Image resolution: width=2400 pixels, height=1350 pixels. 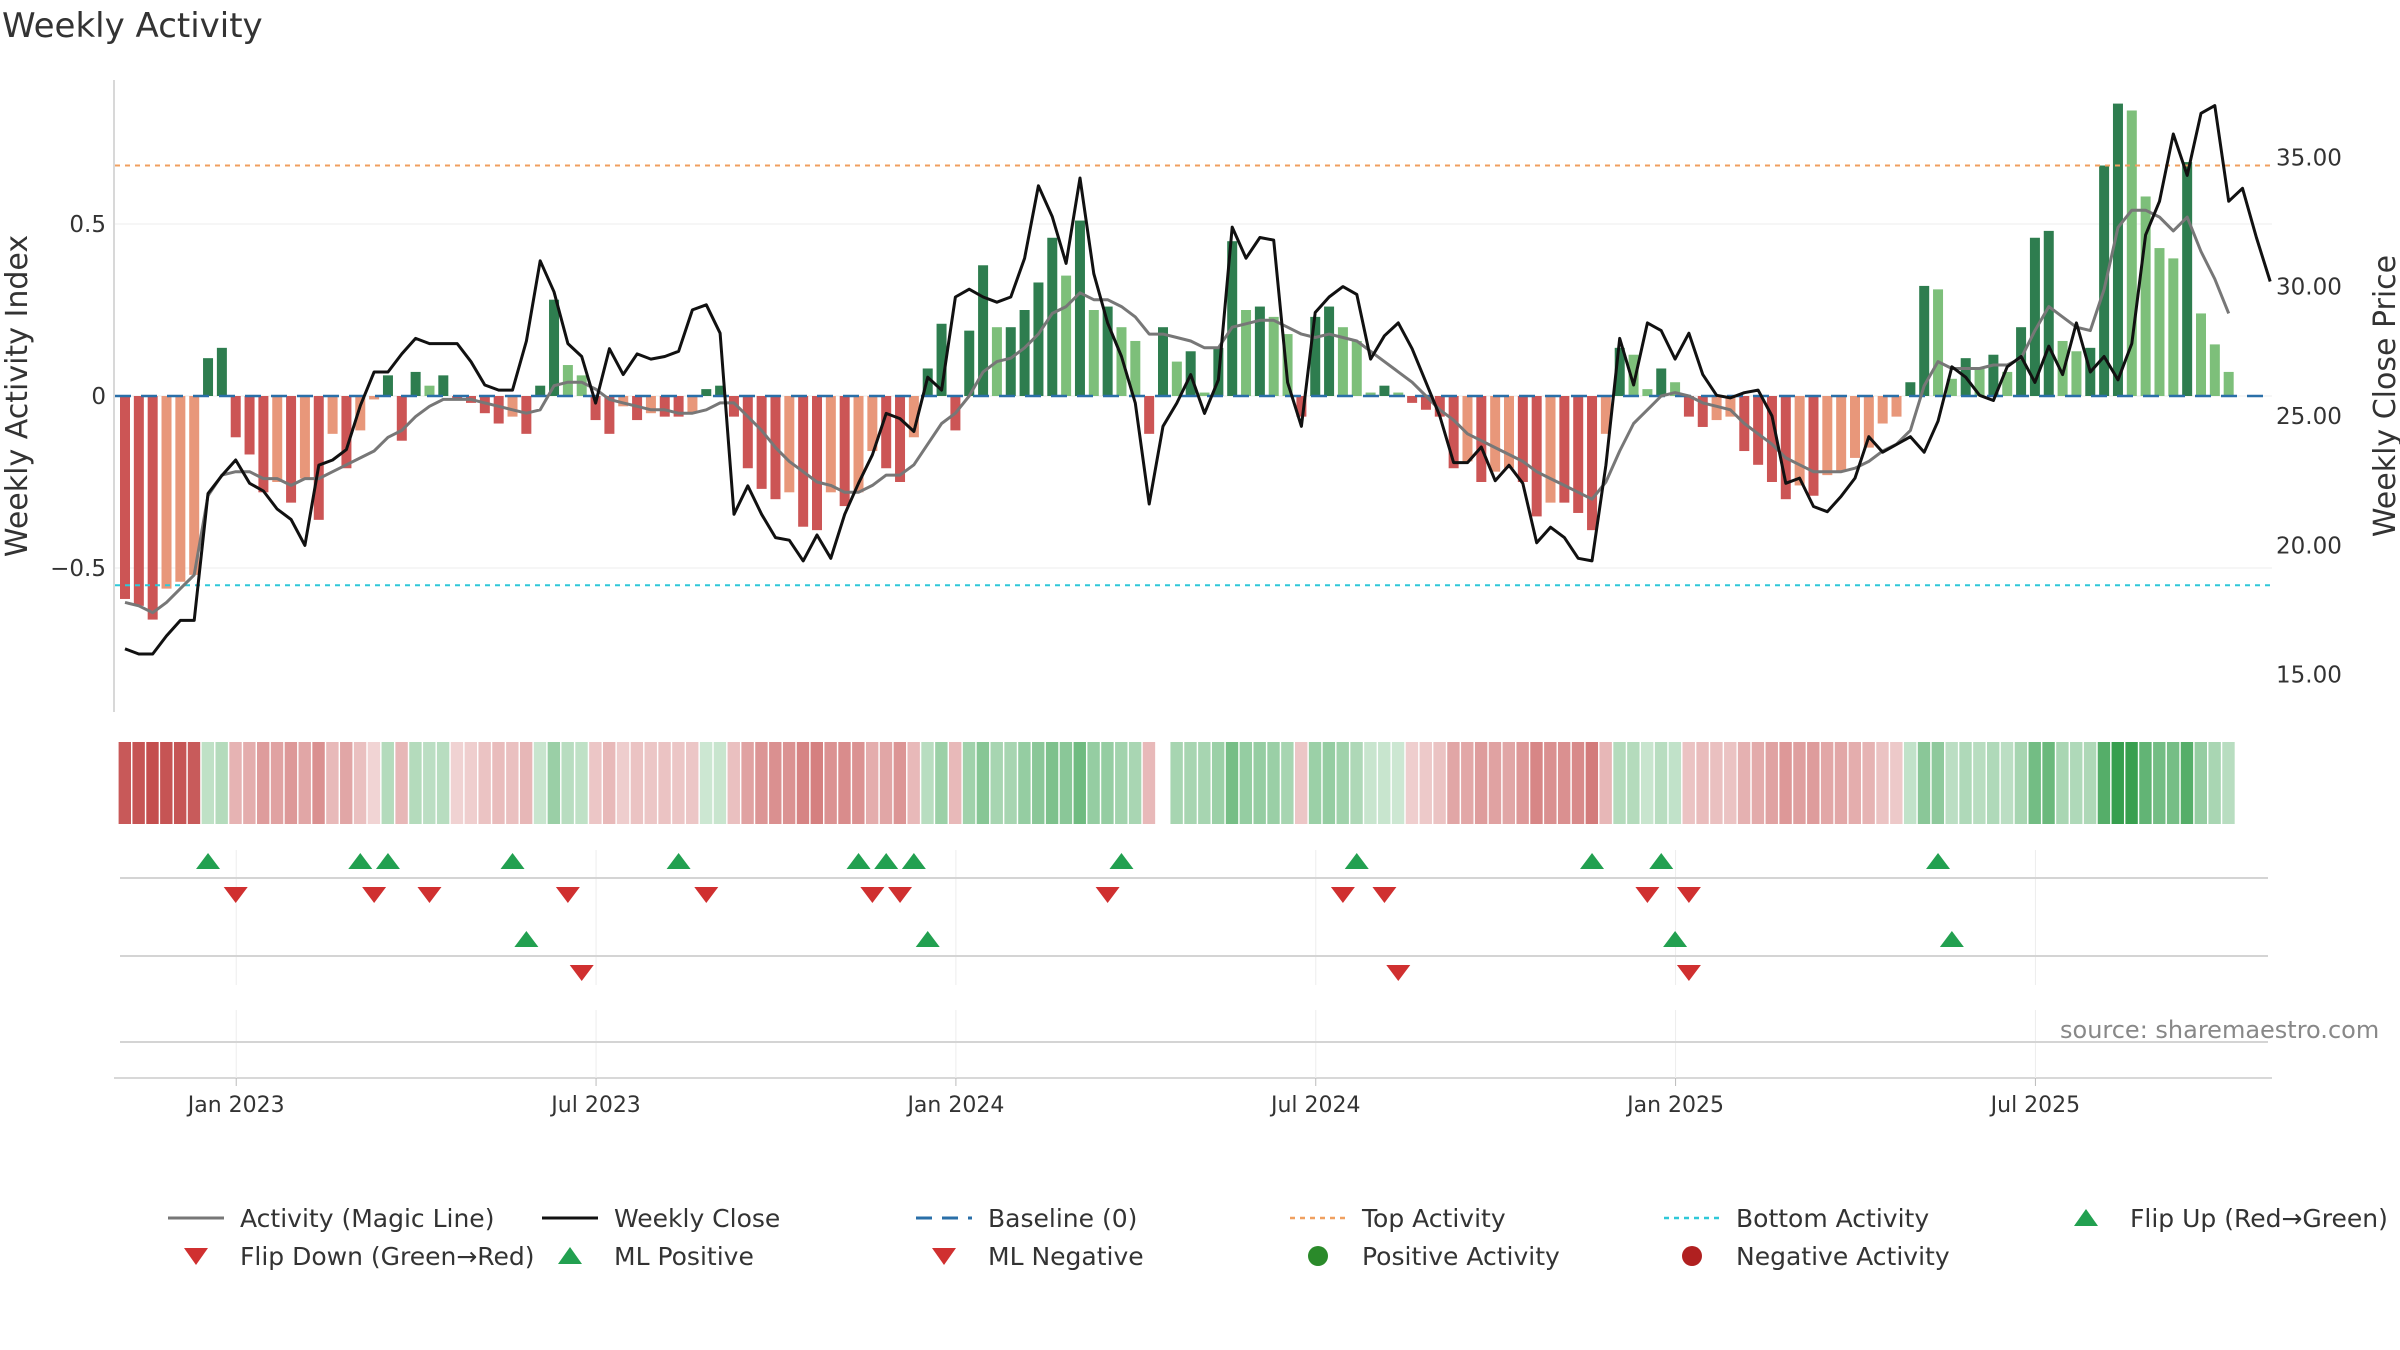 What do you see at coordinates (1833, 1218) in the screenshot?
I see `legend-label-bottom-activity: Bottom Activity` at bounding box center [1833, 1218].